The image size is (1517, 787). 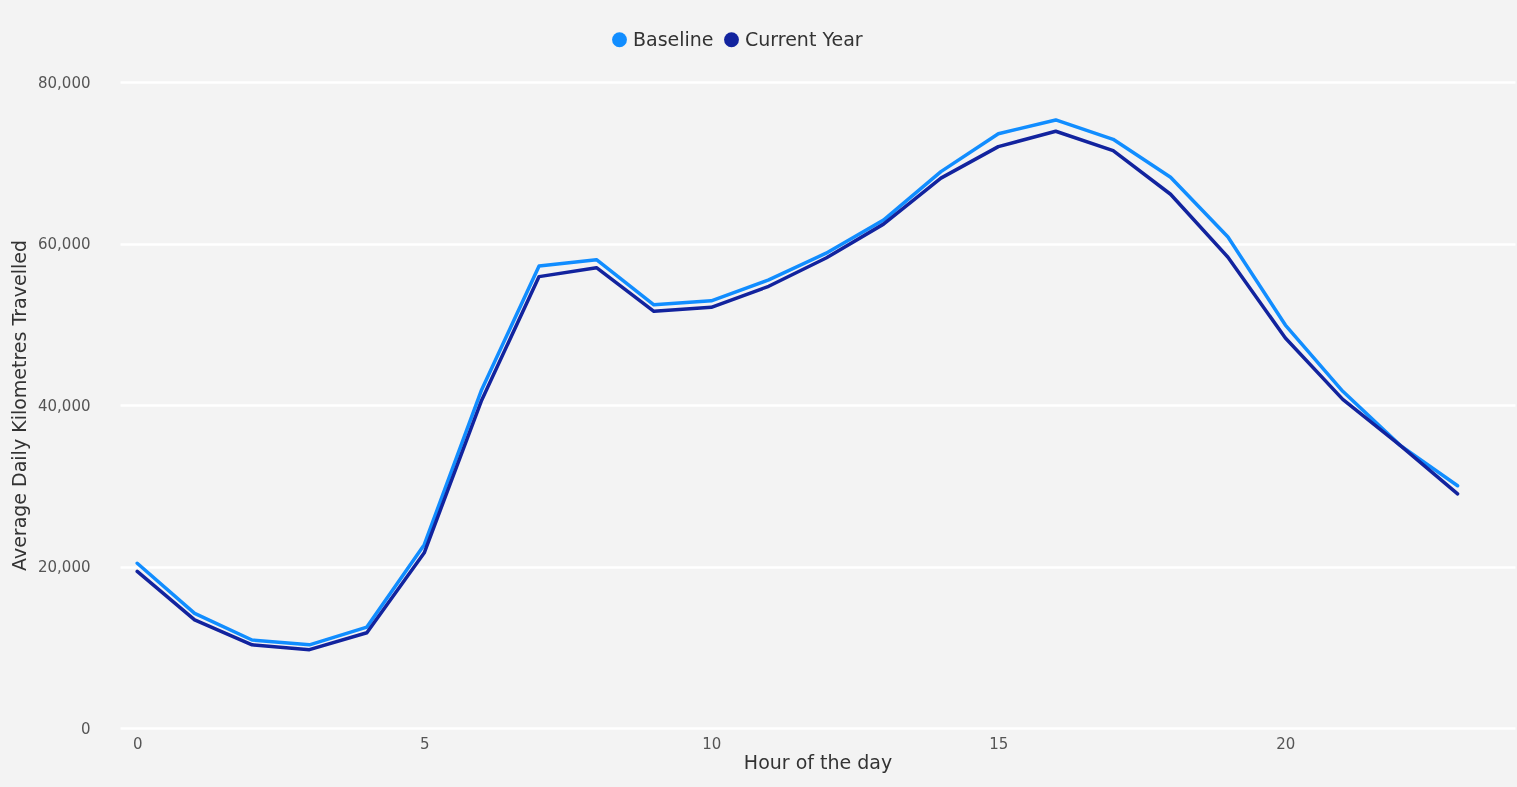 What do you see at coordinates (818, 761) in the screenshot?
I see `x-axis-title: Hour of the day` at bounding box center [818, 761].